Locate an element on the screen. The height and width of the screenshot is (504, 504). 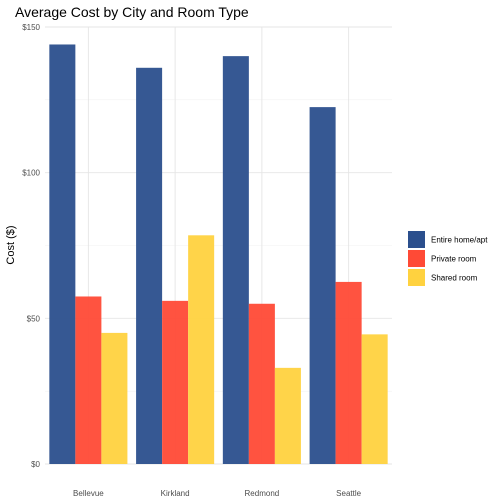
y-axis-ticks: $0 $50 $100 $150 is located at coordinates (31, 246).